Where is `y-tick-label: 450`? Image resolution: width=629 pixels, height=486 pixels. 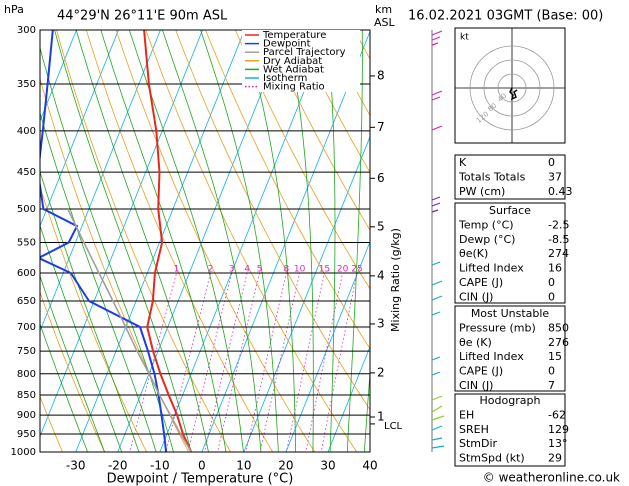
y-tick-label: 450 is located at coordinates (26, 172).